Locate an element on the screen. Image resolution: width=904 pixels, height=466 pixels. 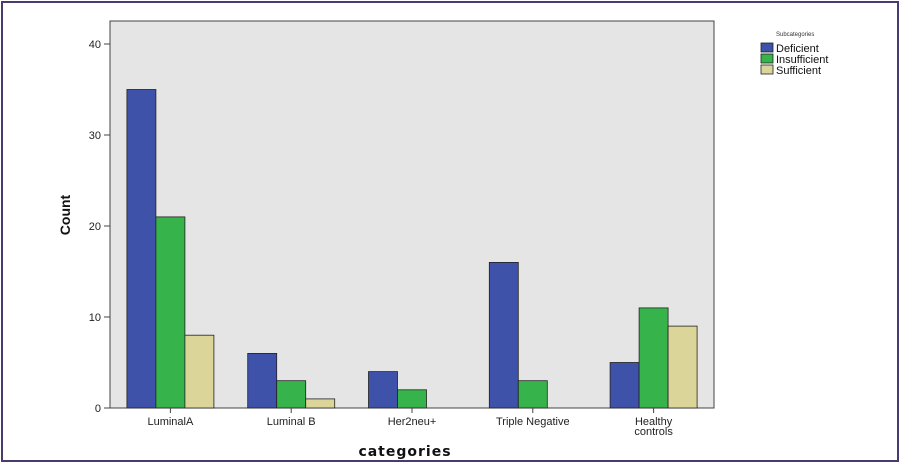
legend-label: Sufficient is located at coordinates (798, 71).